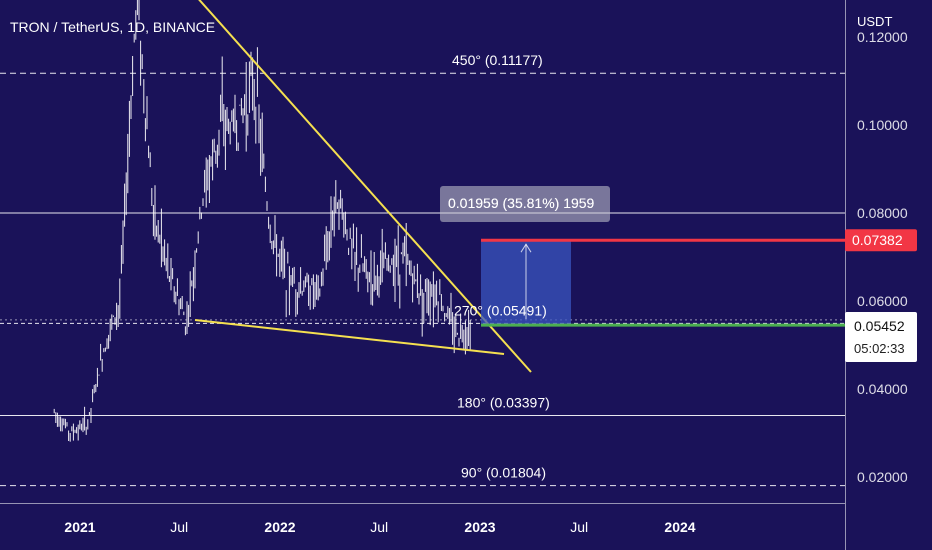 Image resolution: width=932 pixels, height=550 pixels. I want to click on gann-level-label: 450° (0.11177), so click(497, 60).